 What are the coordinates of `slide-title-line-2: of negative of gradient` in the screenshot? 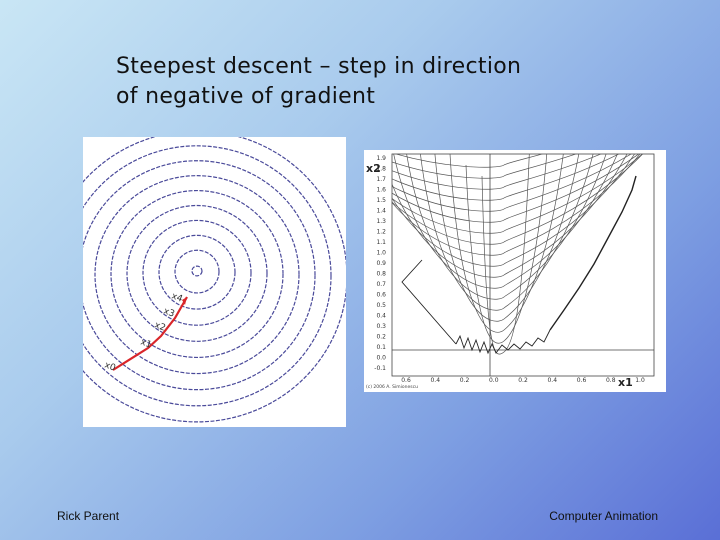 It's located at (246, 96).